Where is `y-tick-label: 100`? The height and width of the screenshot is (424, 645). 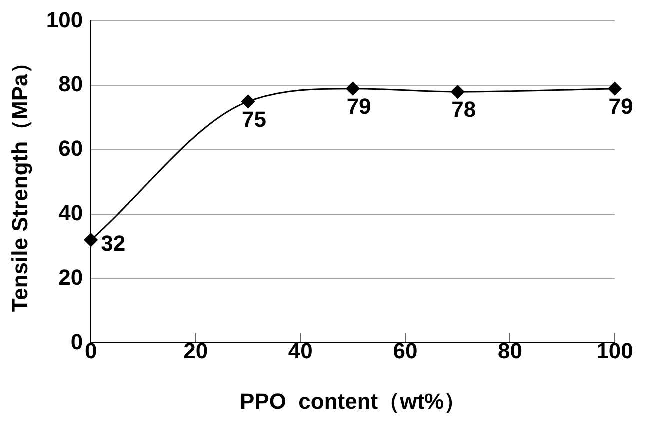 y-tick-label: 100 is located at coordinates (65, 19).